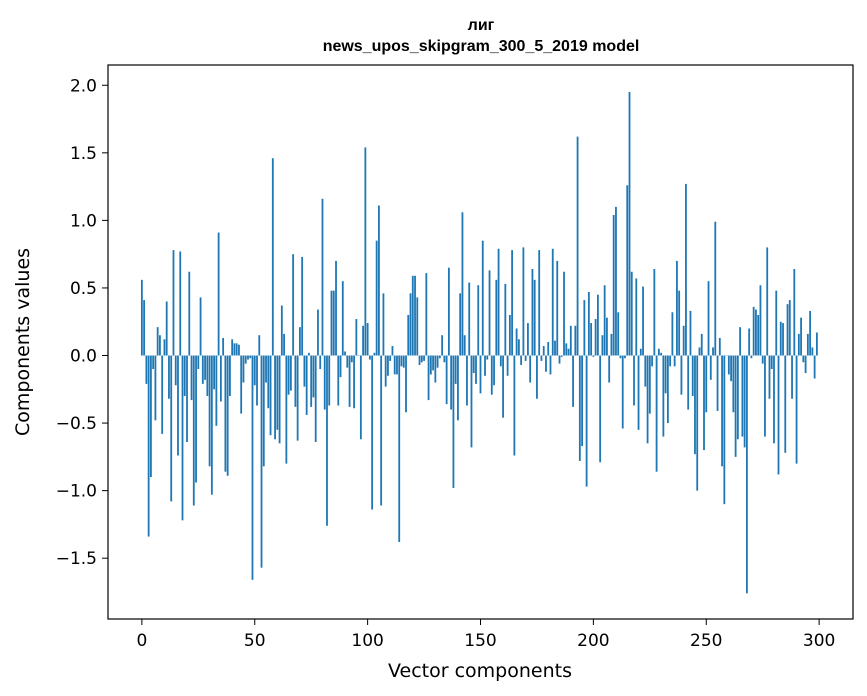  What do you see at coordinates (141, 641) in the screenshot?
I see `x-tick-label: 0` at bounding box center [141, 641].